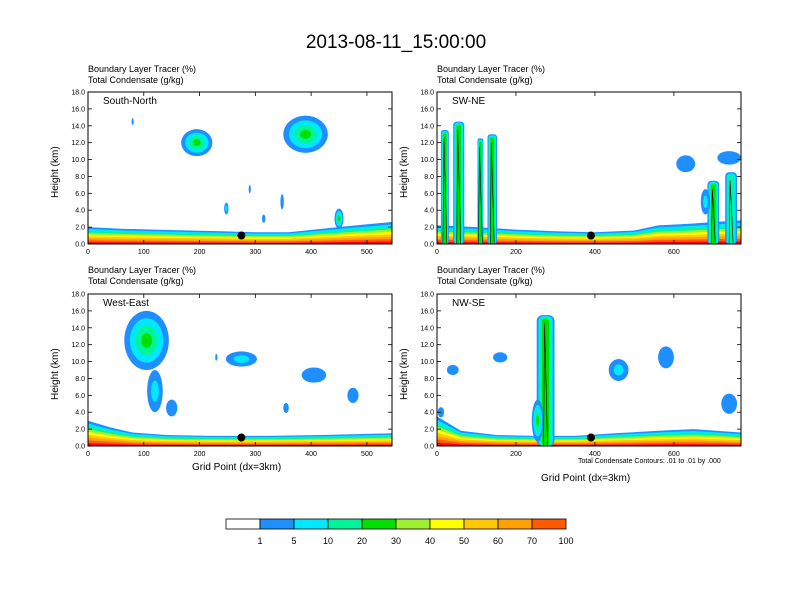 This screenshot has height=612, width=792. I want to click on panel-3-line2: Total Condensate (g/kg), so click(136, 281).